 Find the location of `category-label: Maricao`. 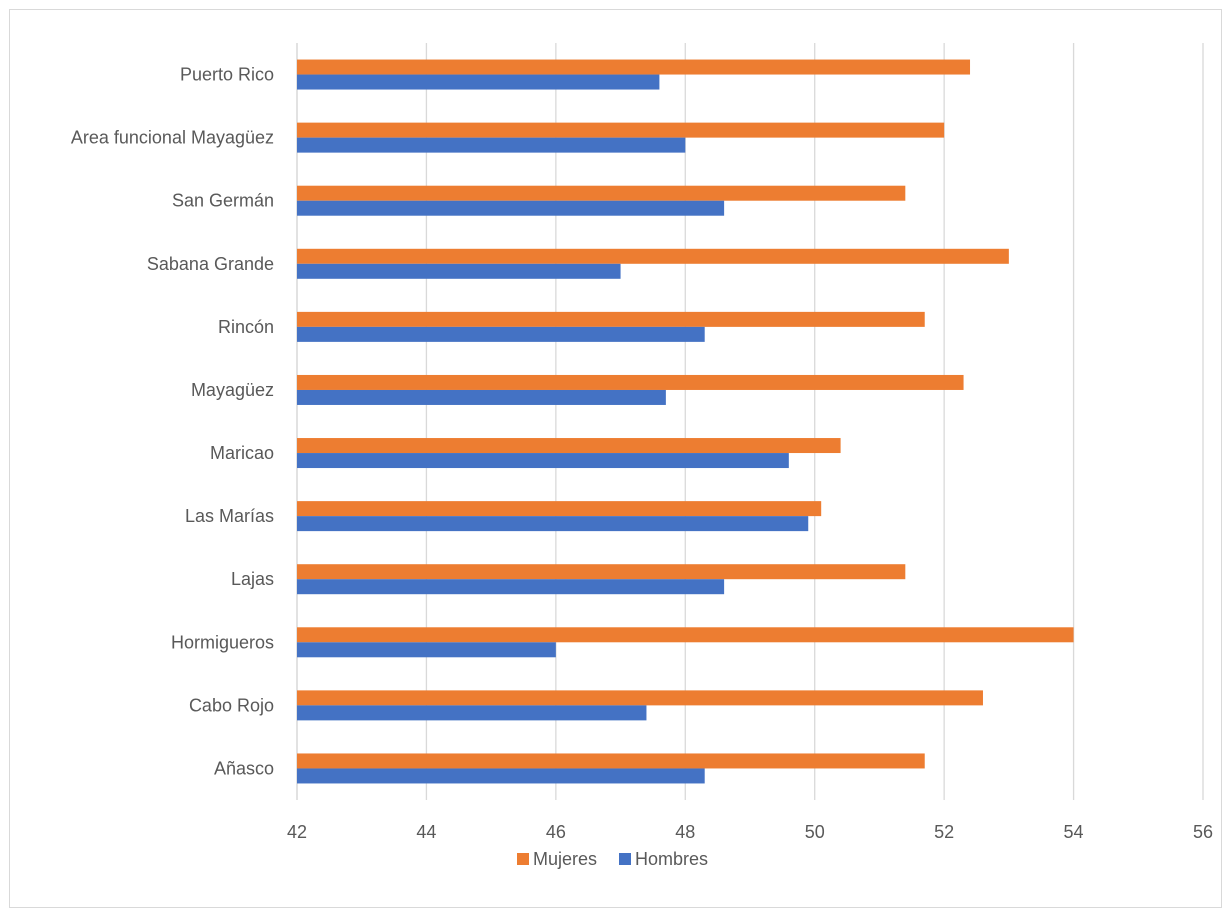

category-label: Maricao is located at coordinates (242, 453).